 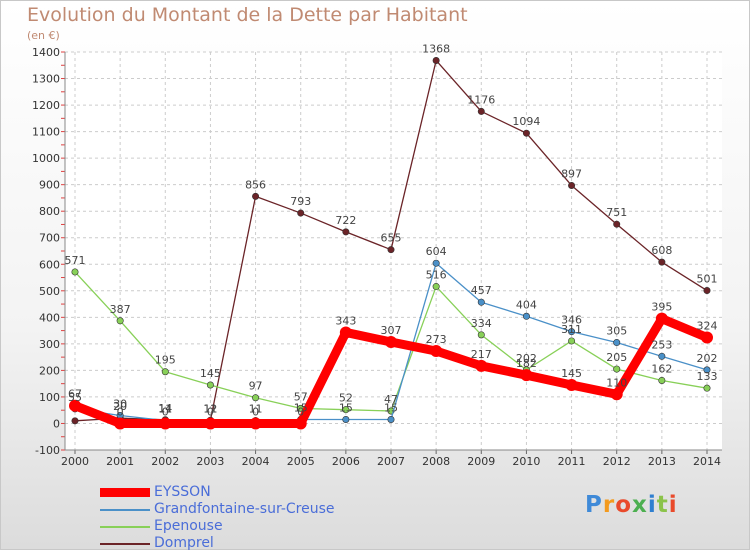 I want to click on data-label: 12, so click(x=210, y=408).